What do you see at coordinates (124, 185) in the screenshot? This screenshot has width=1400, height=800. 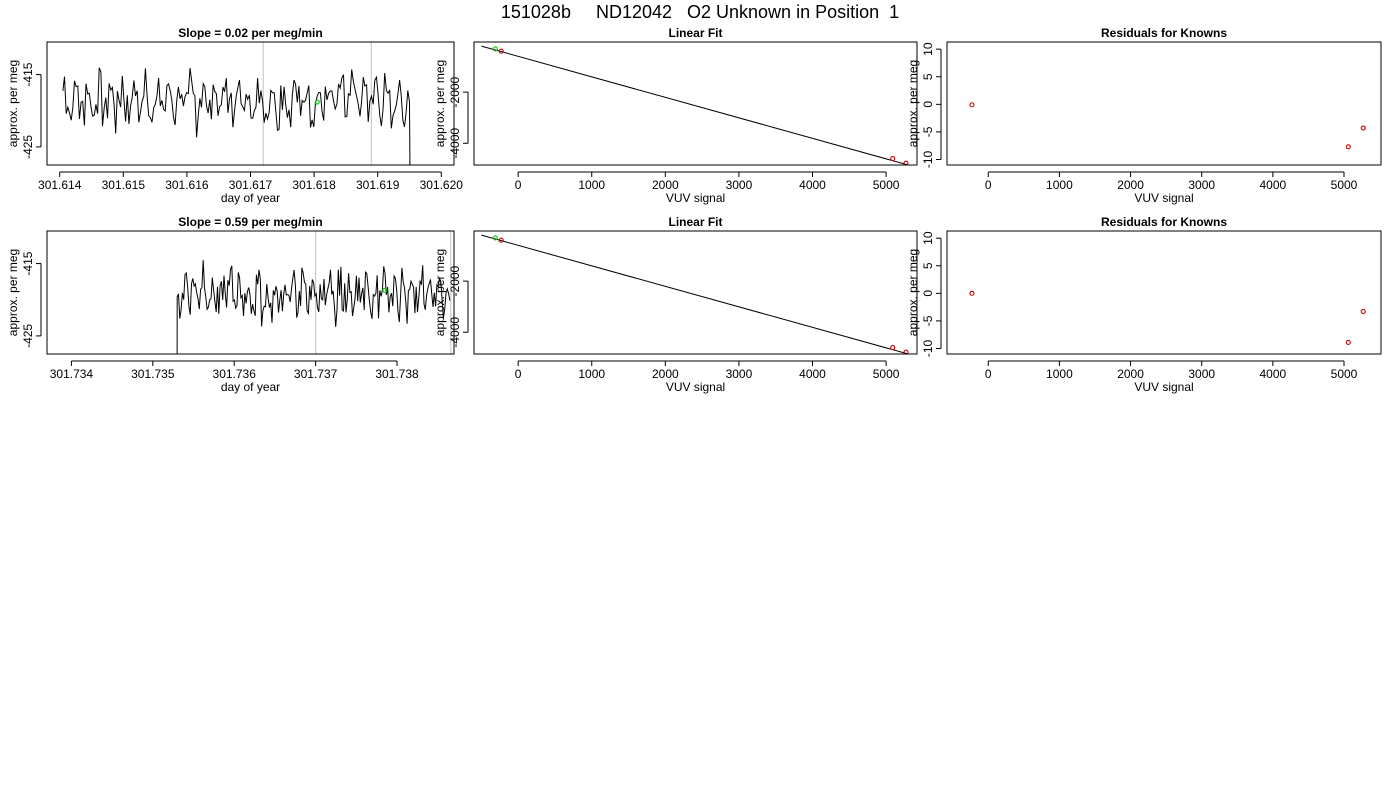 I see `x-tick-label: 301.615` at bounding box center [124, 185].